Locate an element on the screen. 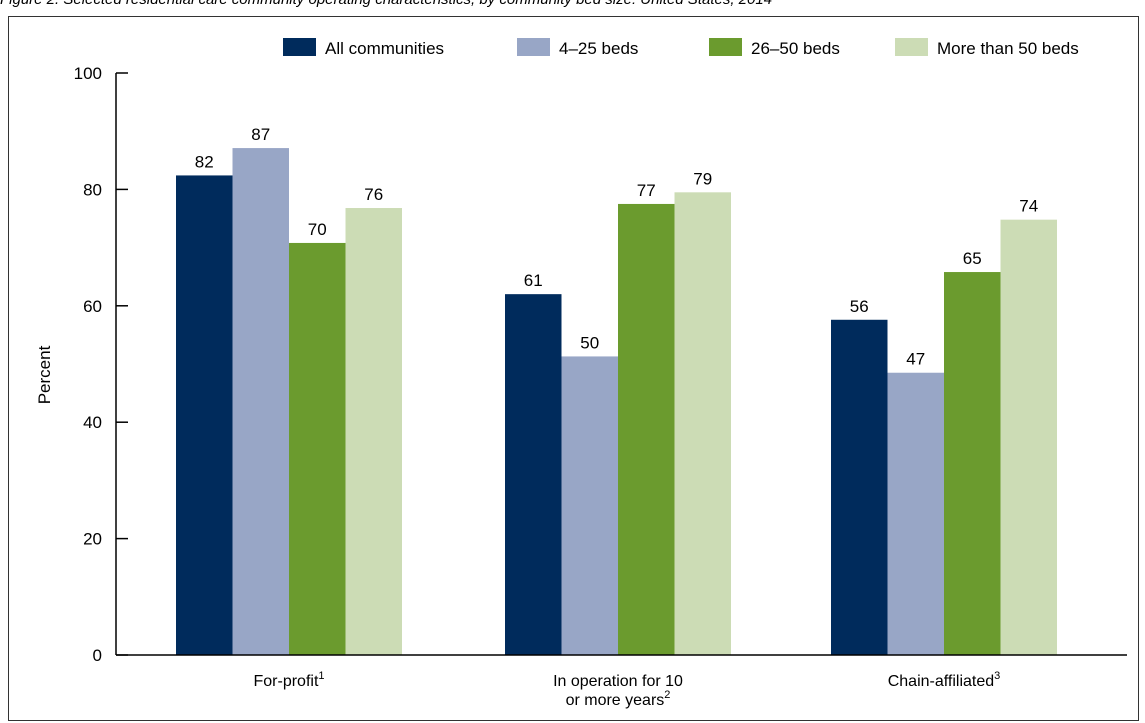  data-label: 47 is located at coordinates (915, 359).